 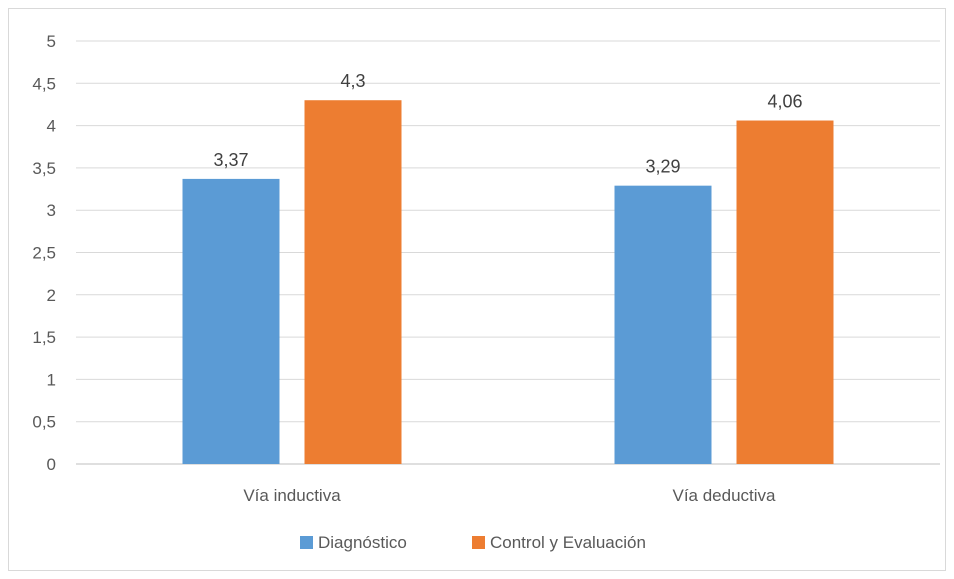 I want to click on legend: Diagnóstico Control y Evaluación, so click(x=473, y=542).